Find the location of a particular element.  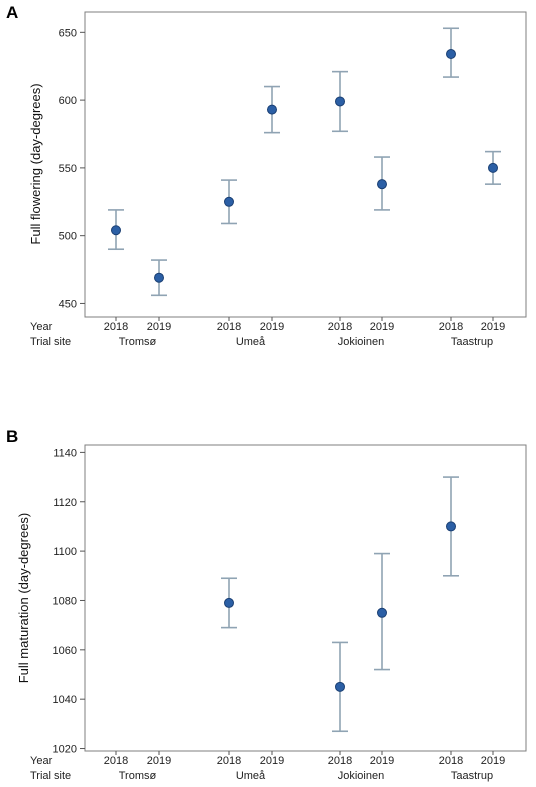

panel-a-site-row-label: Trial site is located at coordinates (50, 342).